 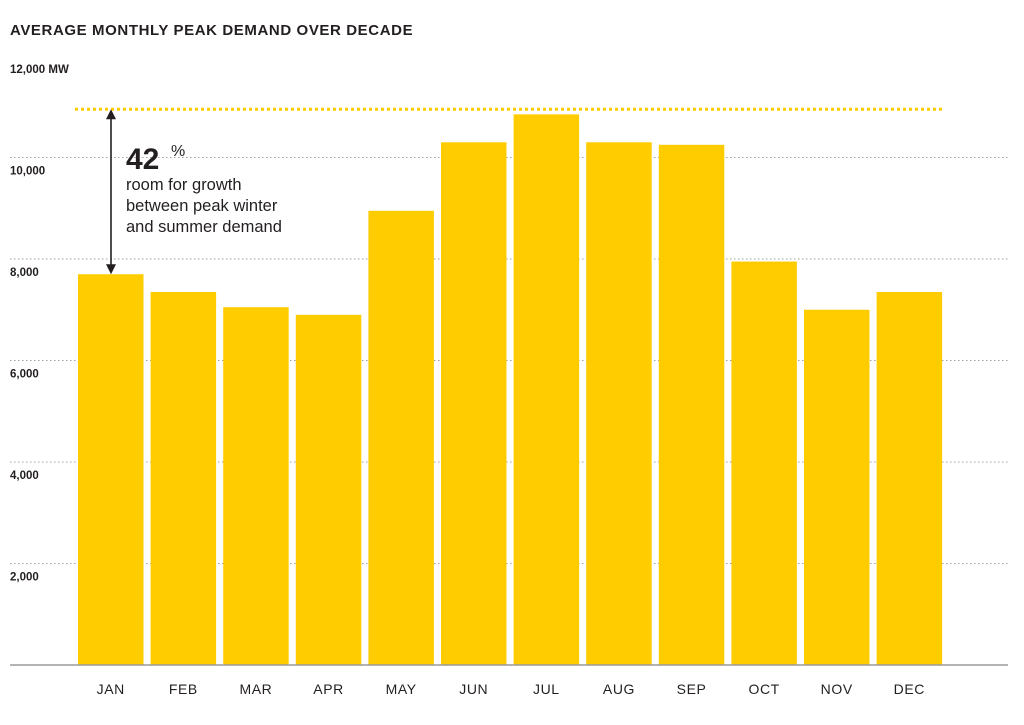 What do you see at coordinates (763, 689) in the screenshot?
I see `x-tick-label: OCT` at bounding box center [763, 689].